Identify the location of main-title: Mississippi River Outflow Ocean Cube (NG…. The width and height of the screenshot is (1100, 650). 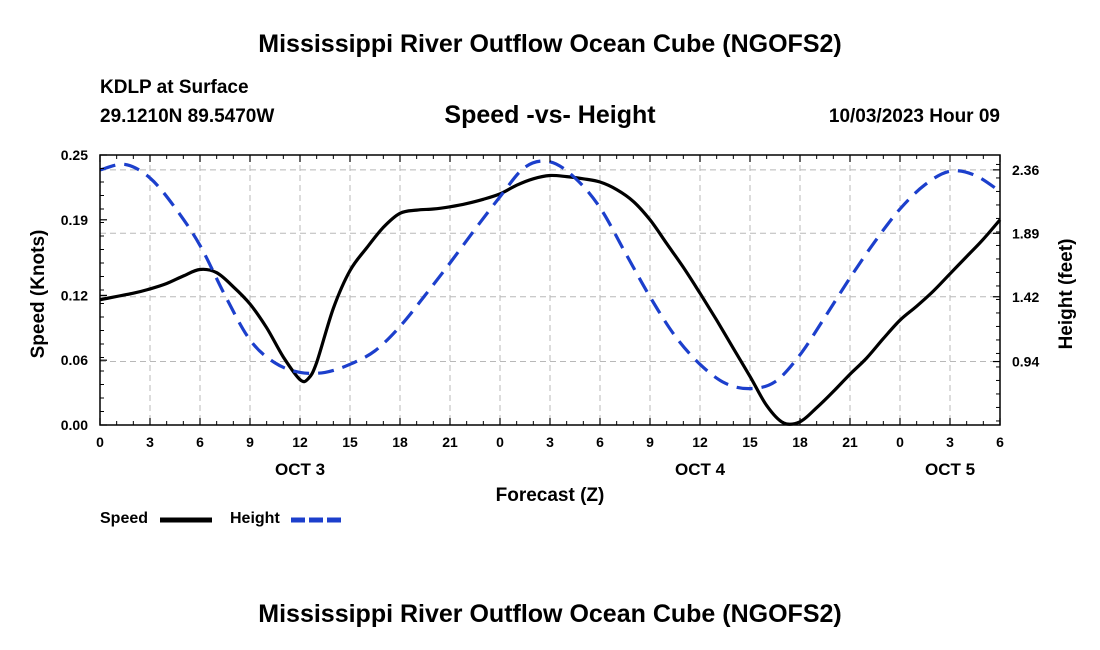
(550, 44).